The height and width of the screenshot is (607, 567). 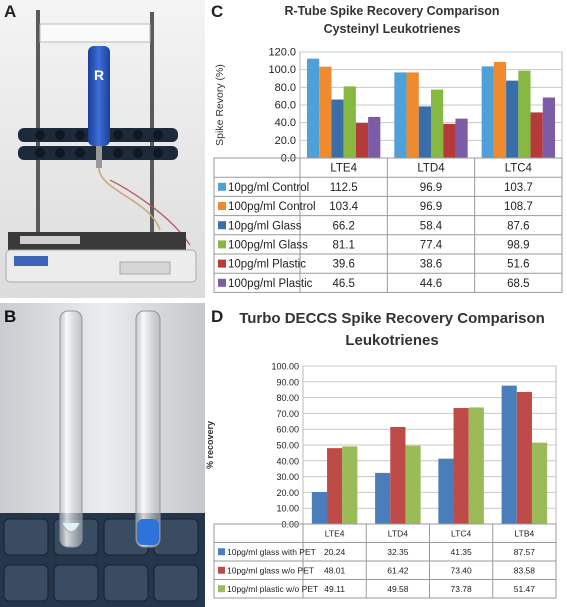 I want to click on legend-entry: 100pg/ml Plastic, so click(x=270, y=284).